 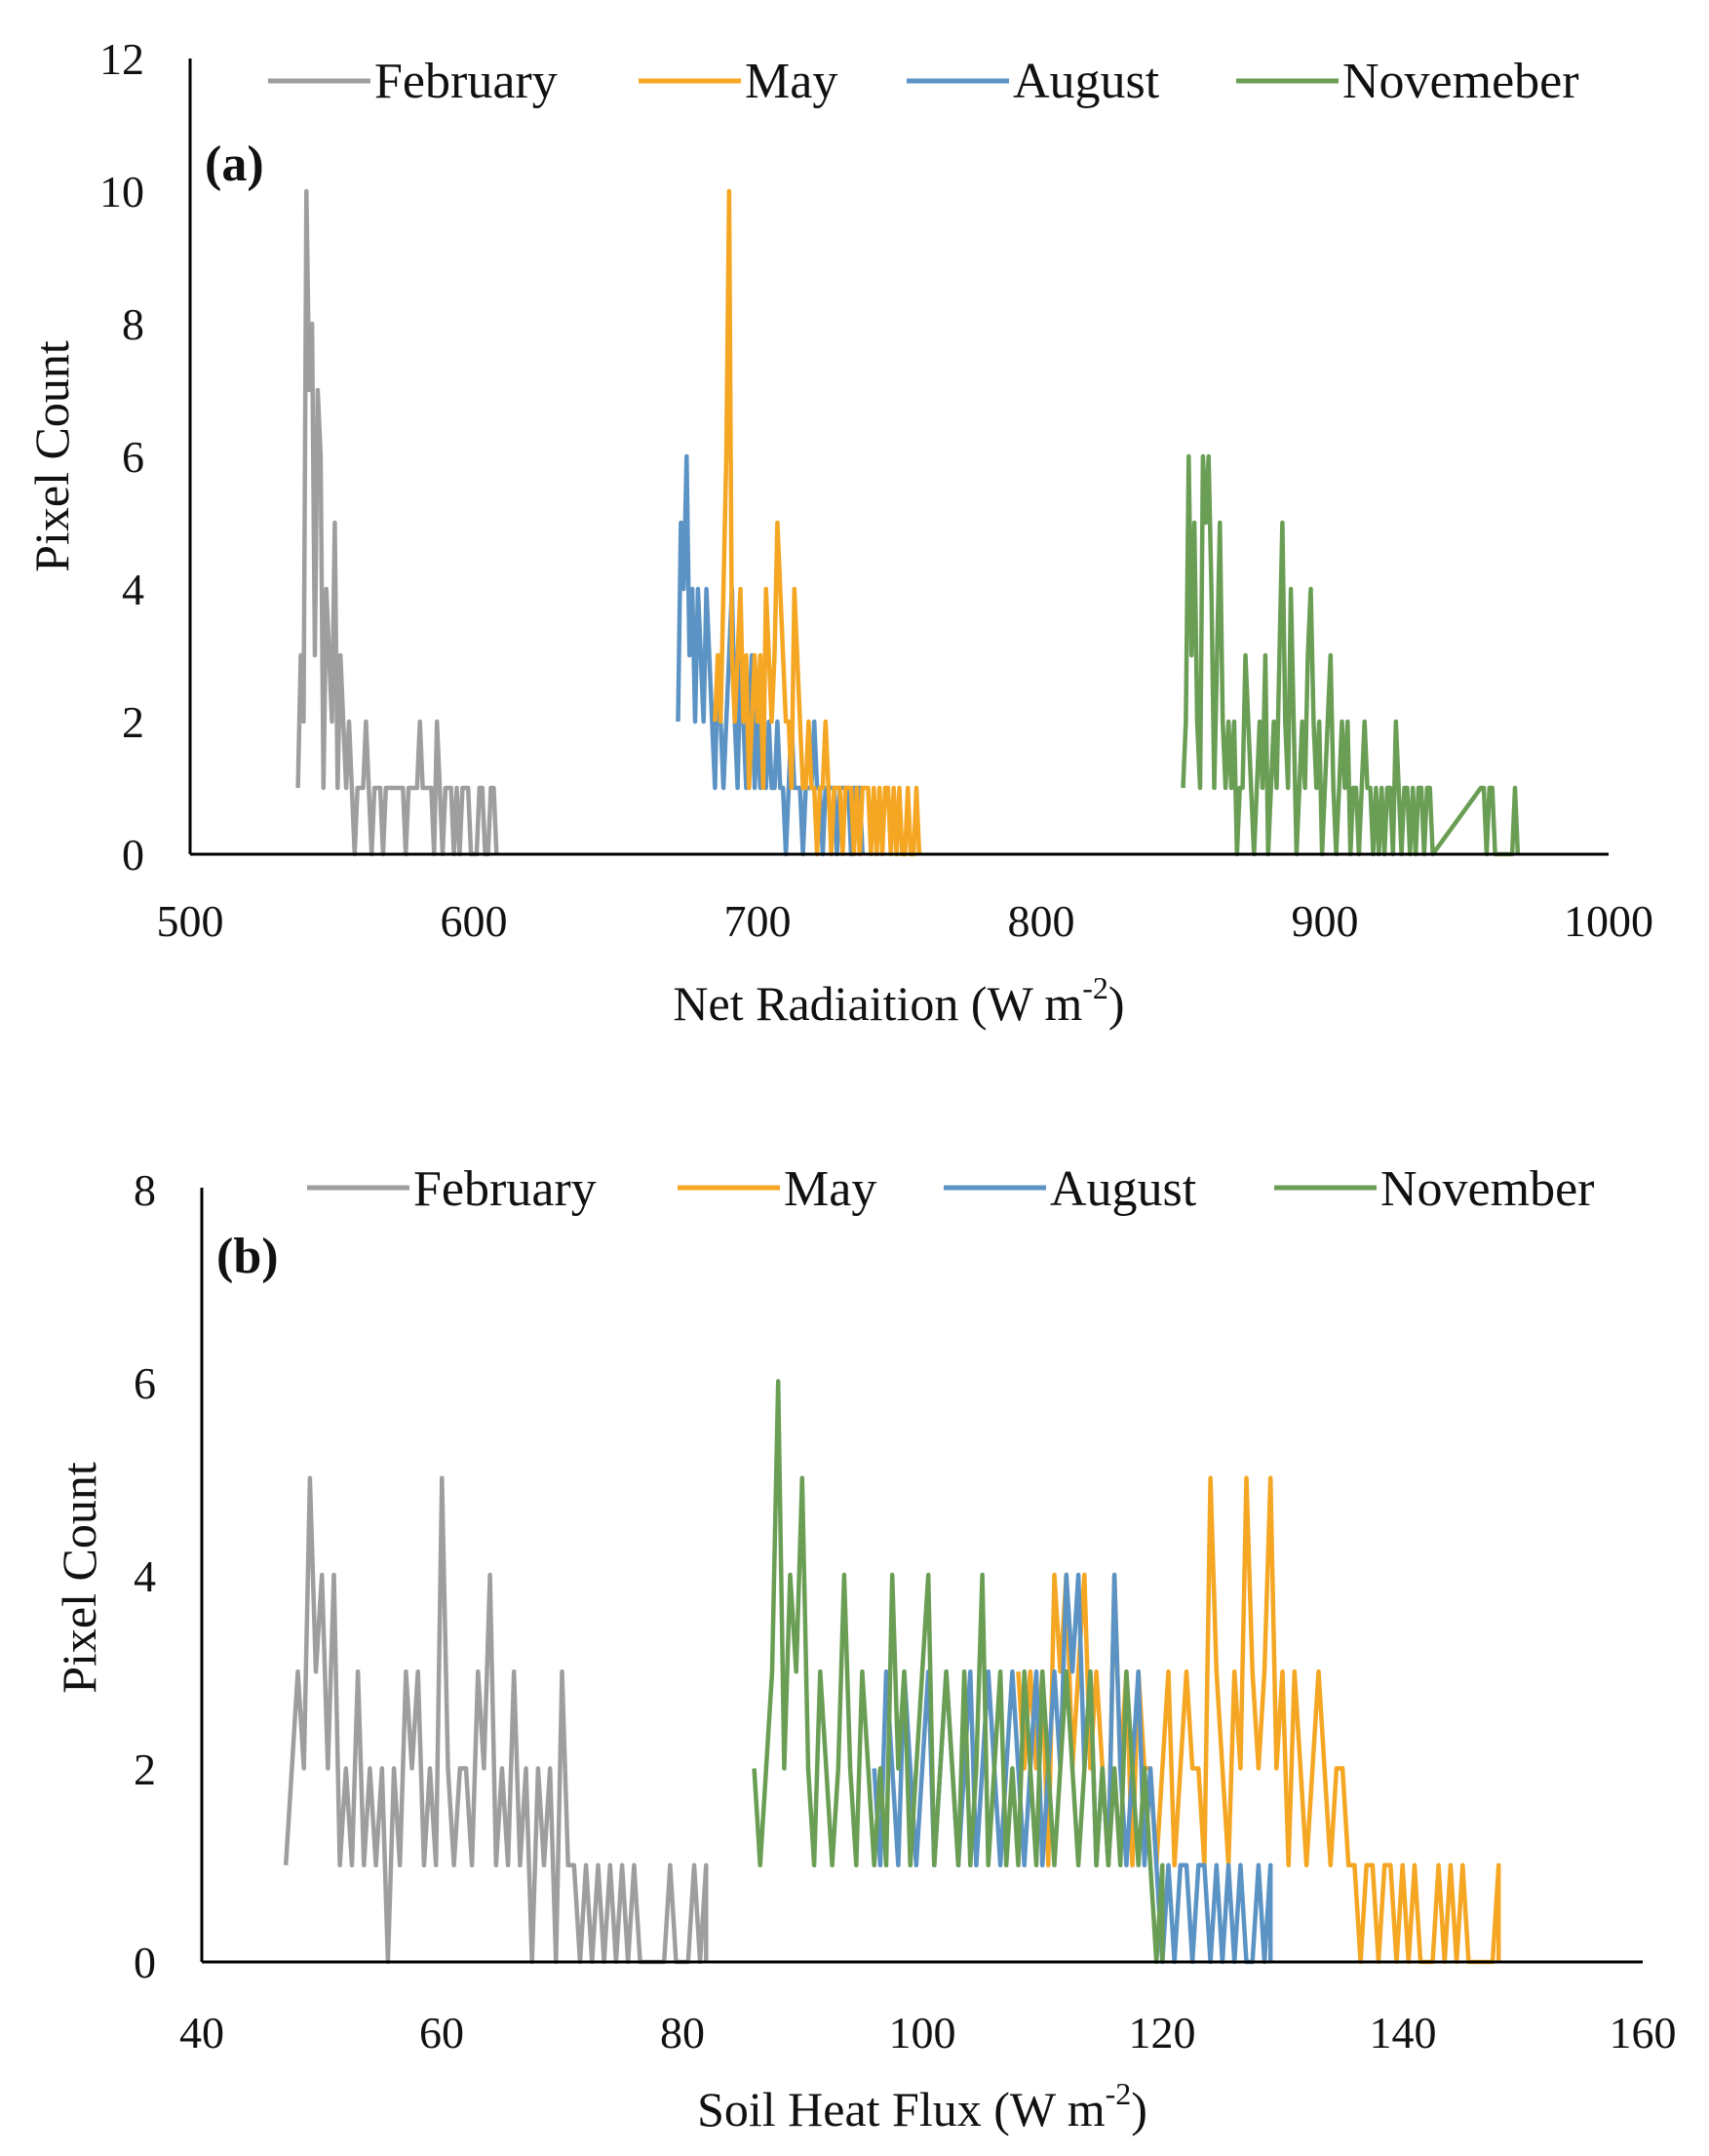 I want to click on chart-a-y-tick-label: 4, so click(x=133, y=589).